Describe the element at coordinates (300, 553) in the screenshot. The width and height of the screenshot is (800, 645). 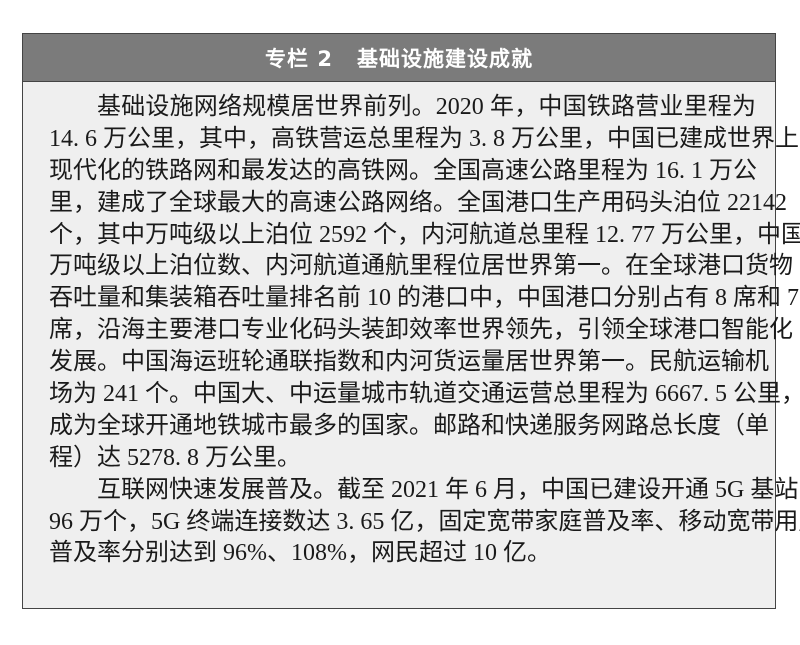
I see `paragraph-line: 普及率分别达到 96%、108%，网民超过 10 亿。` at that location.